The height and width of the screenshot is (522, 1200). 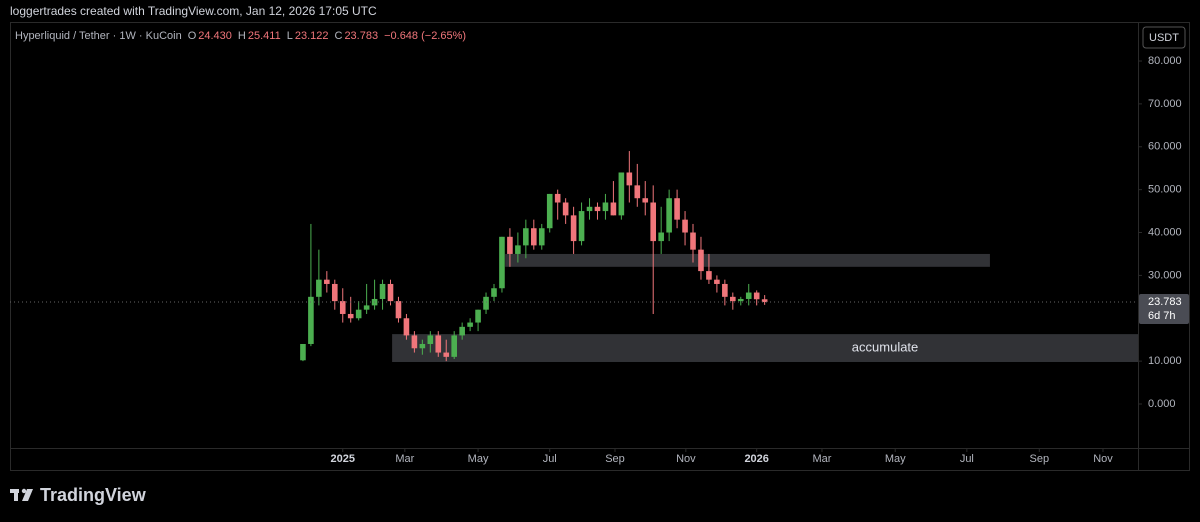 I want to click on y-tick-label: 80.000, so click(x=1165, y=61).